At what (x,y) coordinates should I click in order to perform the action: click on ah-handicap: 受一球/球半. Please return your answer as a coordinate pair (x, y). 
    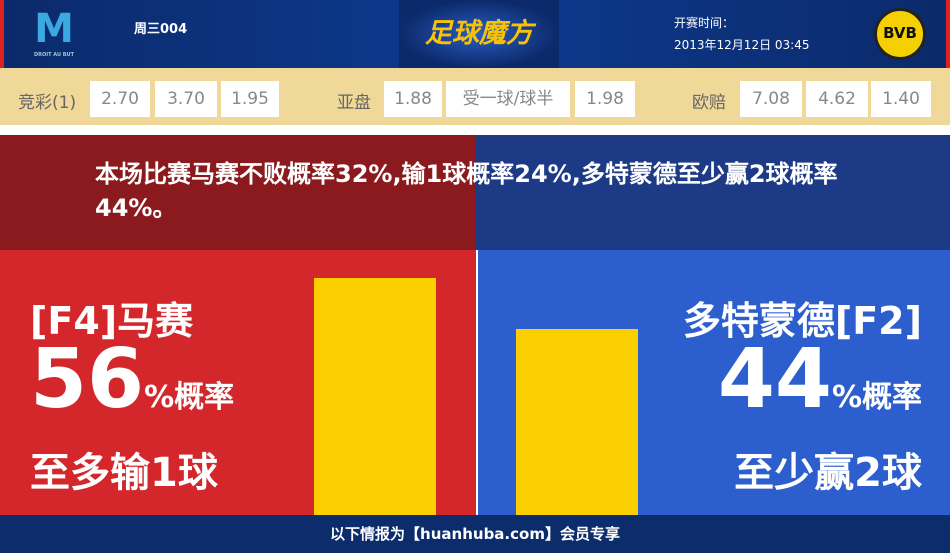
    Looking at the image, I should click on (508, 99).